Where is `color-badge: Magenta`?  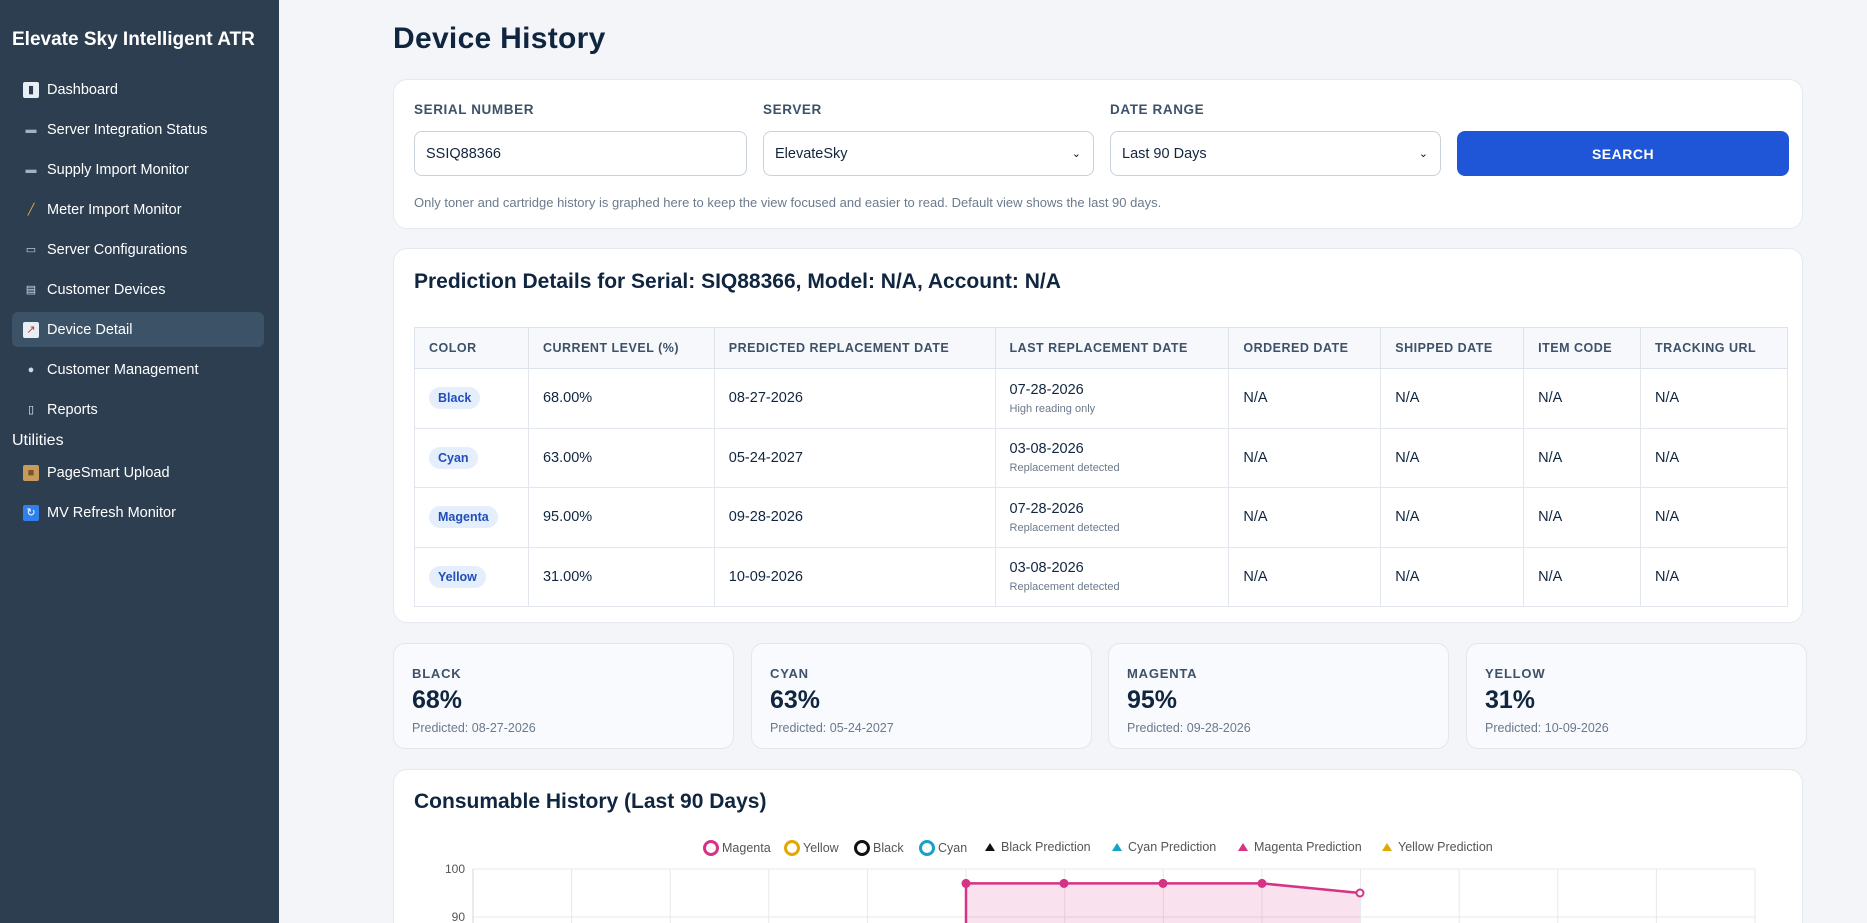
color-badge: Magenta is located at coordinates (463, 517).